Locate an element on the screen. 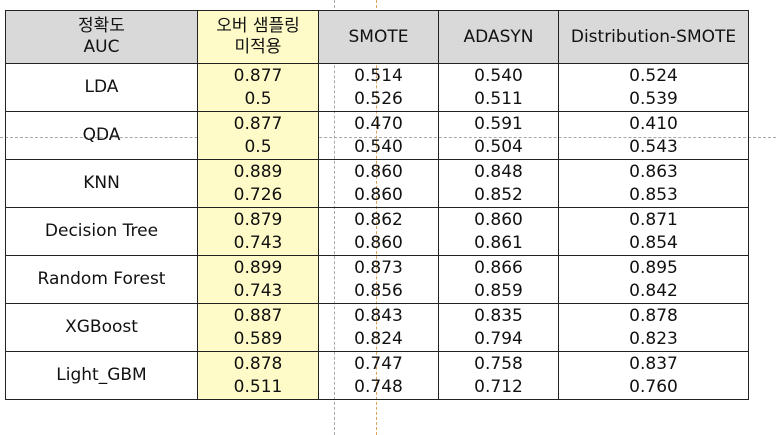 Image resolution: width=776 pixels, height=435 pixels. accuracy-value: 0.879 is located at coordinates (258, 219).